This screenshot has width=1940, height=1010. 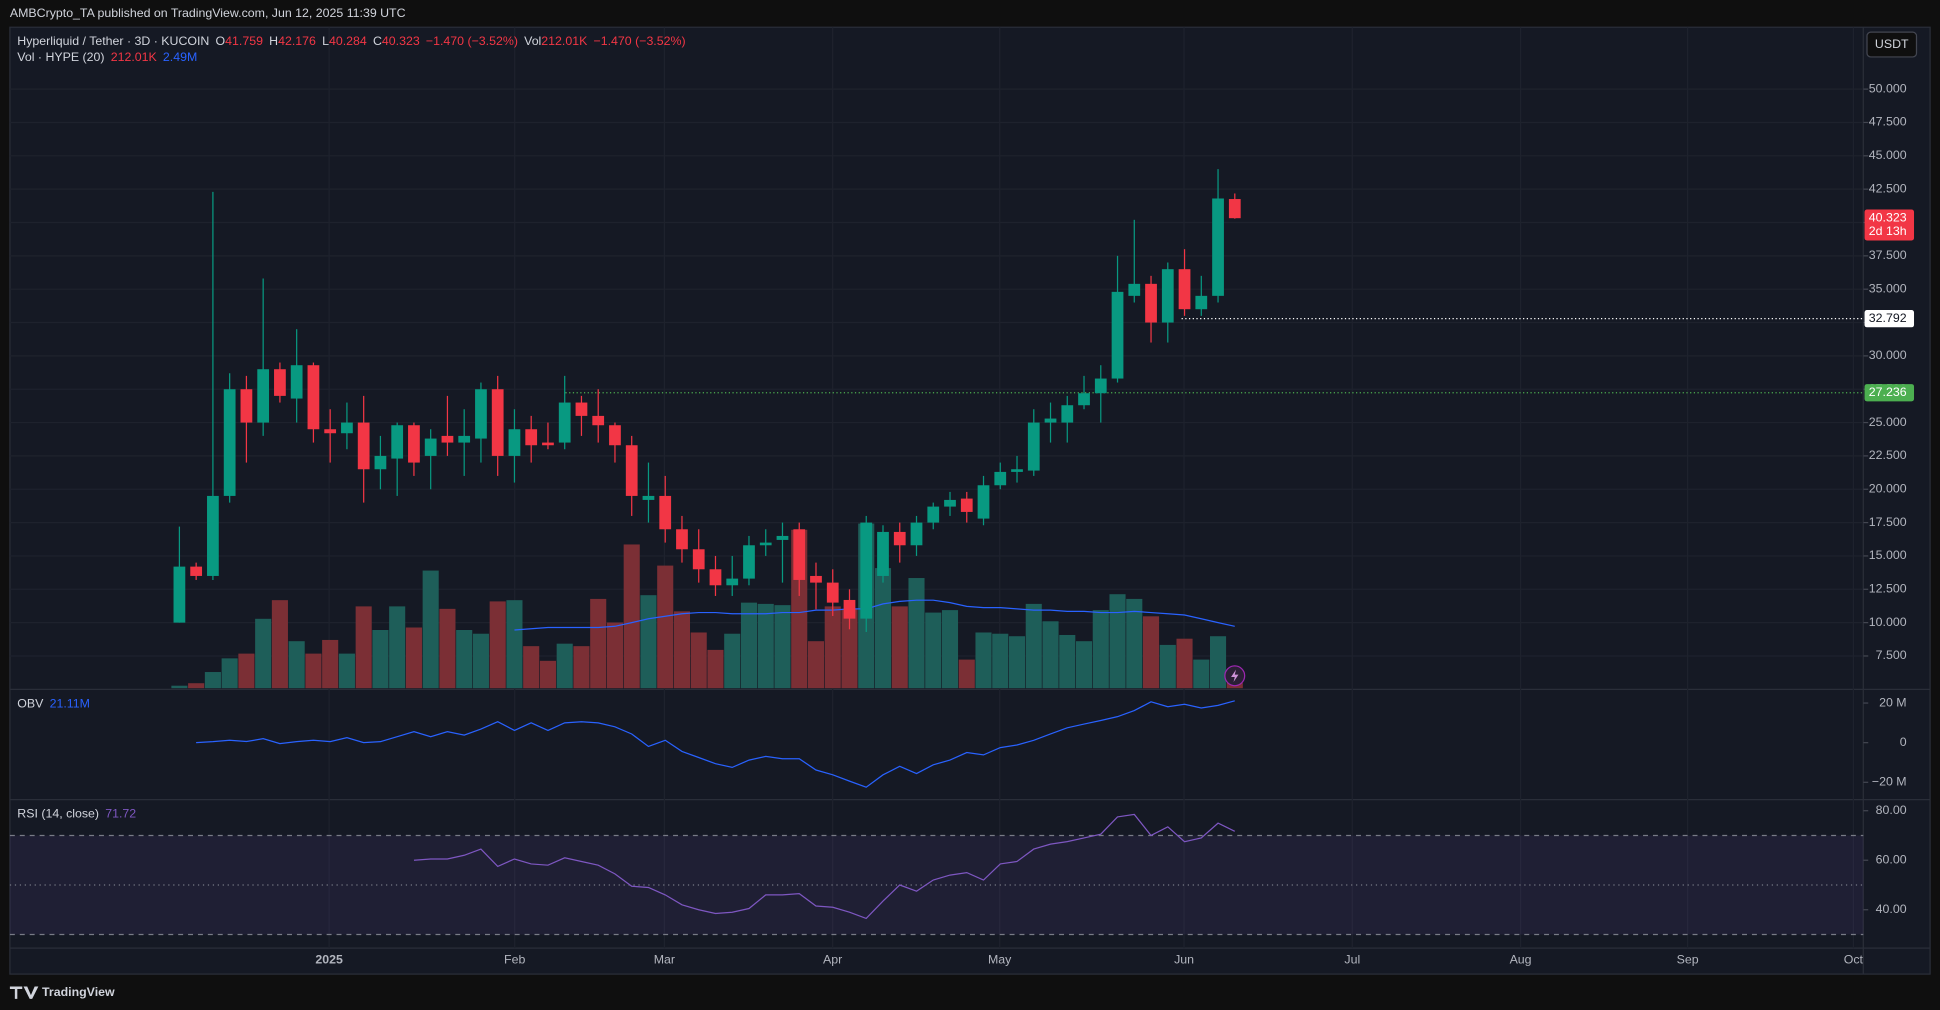 What do you see at coordinates (532, 41) in the screenshot?
I see `vol-letter: Vol` at bounding box center [532, 41].